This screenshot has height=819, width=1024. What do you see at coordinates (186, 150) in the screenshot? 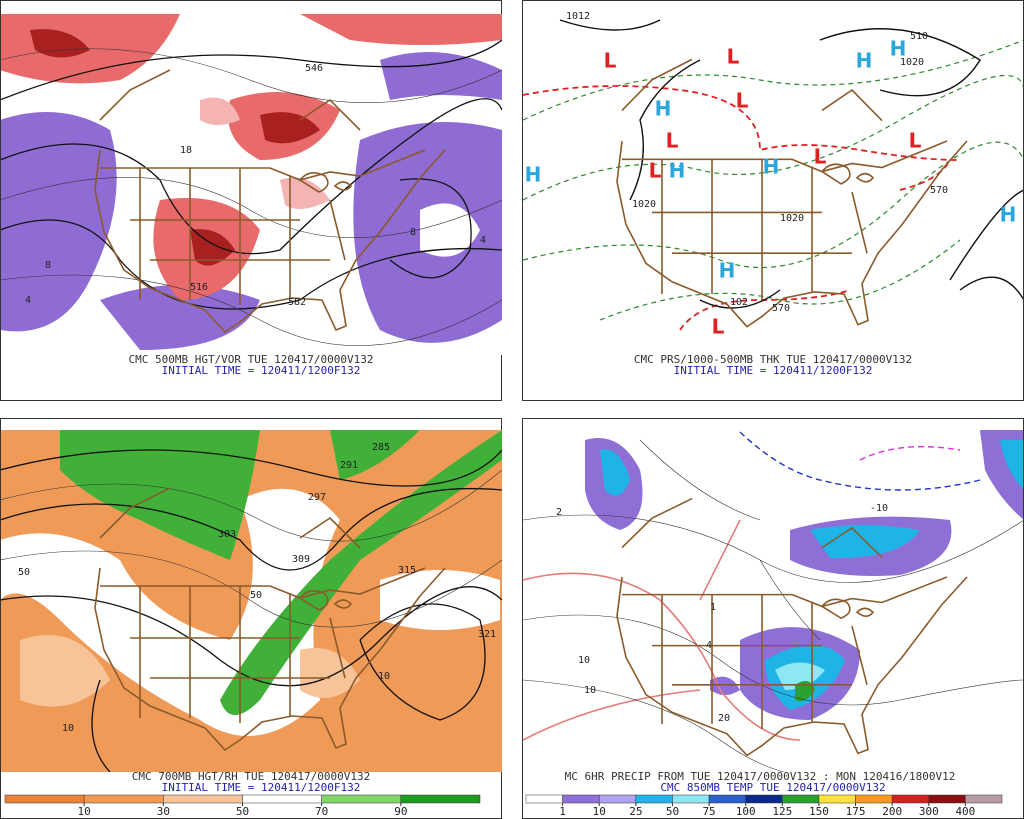
I see `contour-label: 18` at bounding box center [186, 150].